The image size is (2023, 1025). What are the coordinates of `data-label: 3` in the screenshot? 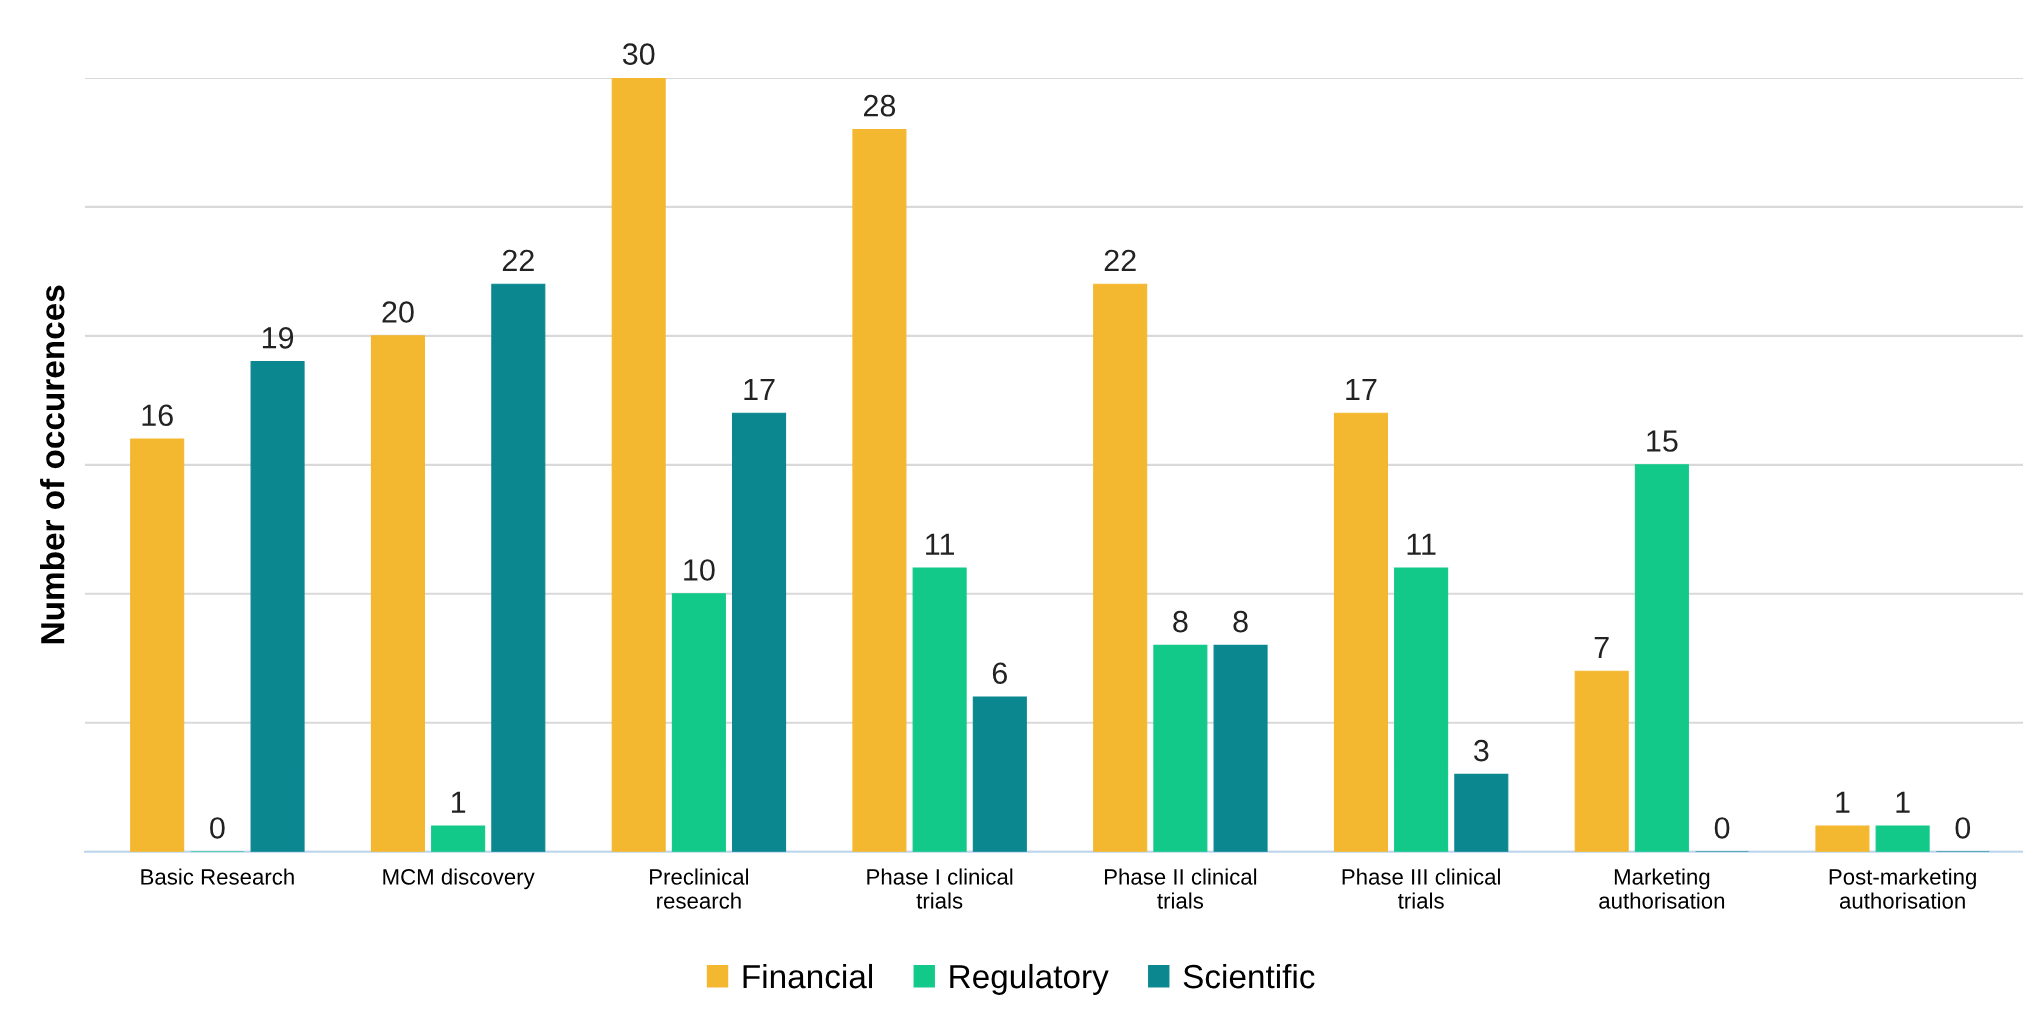 It's located at (1481, 750).